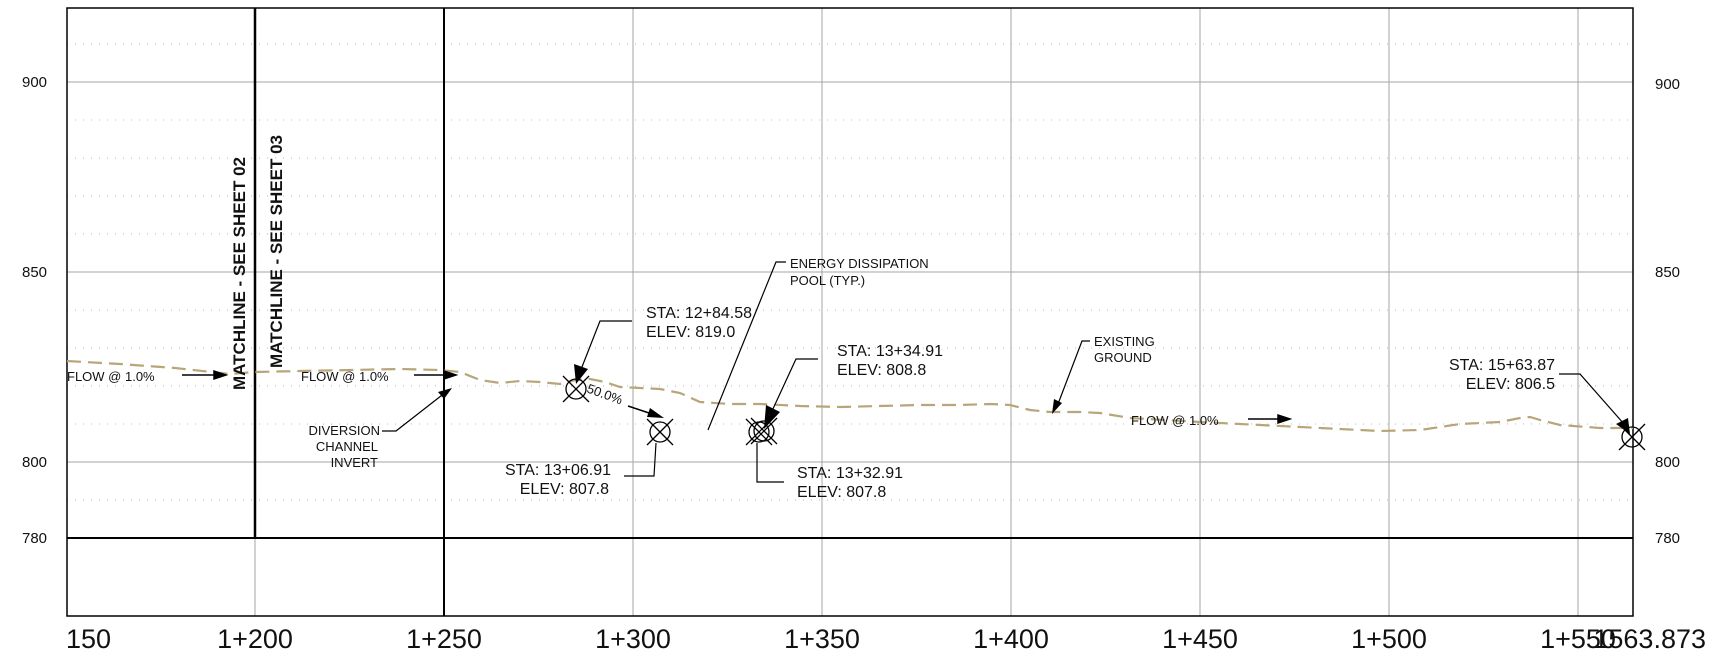 This screenshot has height=656, width=1715. What do you see at coordinates (88, 639) in the screenshot?
I see `station-label: 150` at bounding box center [88, 639].